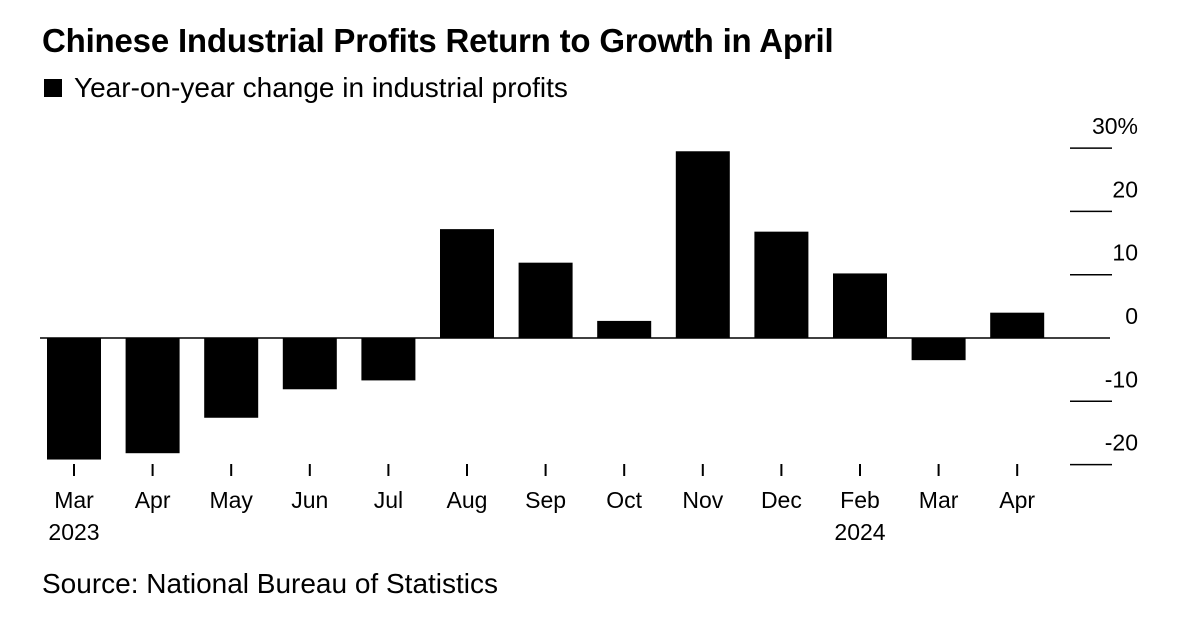 This screenshot has width=1200, height=622. I want to click on x-tick-label: Aug, so click(467, 500).